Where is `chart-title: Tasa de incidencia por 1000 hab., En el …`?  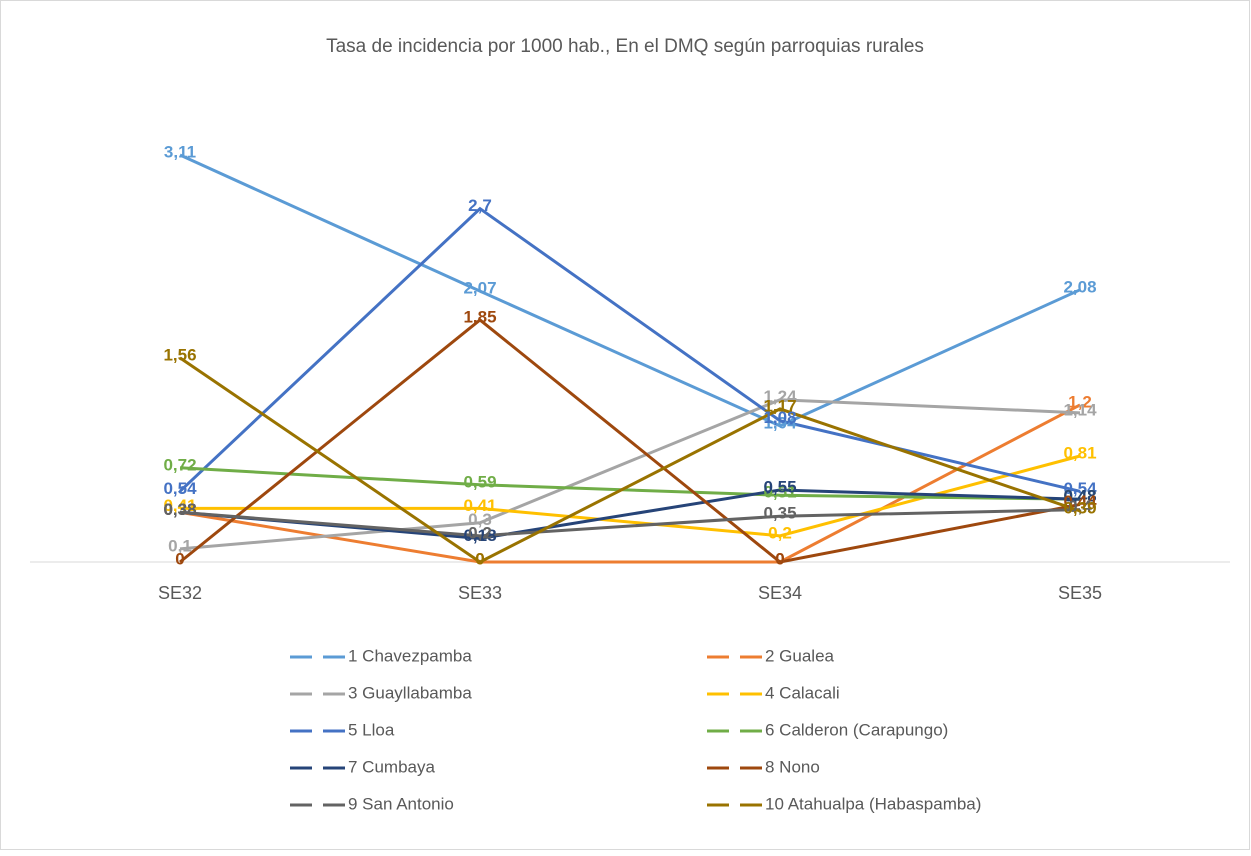 chart-title: Tasa de incidencia por 1000 hab., En el … is located at coordinates (625, 46).